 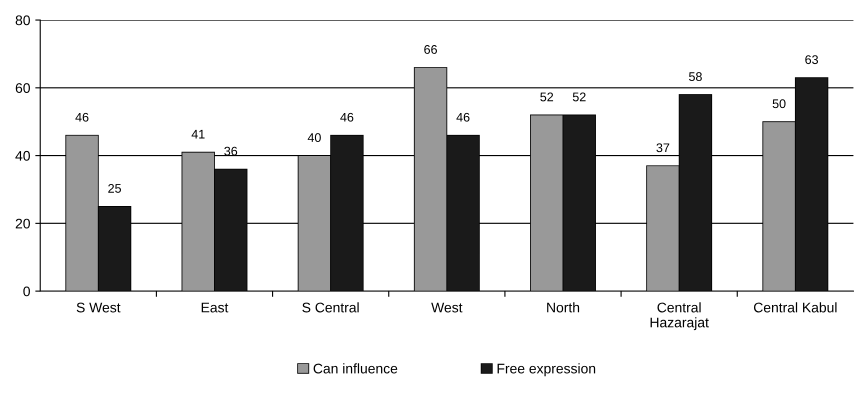 What do you see at coordinates (430, 49) in the screenshot?
I see `data-label: 66` at bounding box center [430, 49].